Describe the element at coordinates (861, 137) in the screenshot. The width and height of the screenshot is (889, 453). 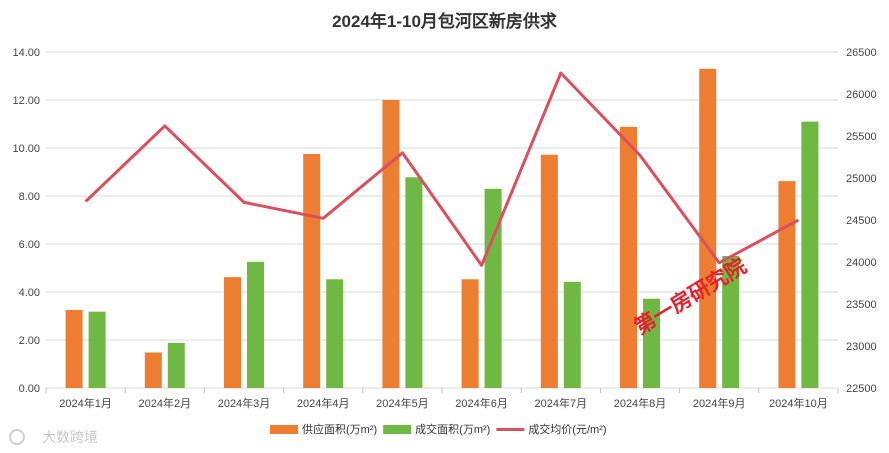
I see `y-right-tick-label: 25500` at that location.